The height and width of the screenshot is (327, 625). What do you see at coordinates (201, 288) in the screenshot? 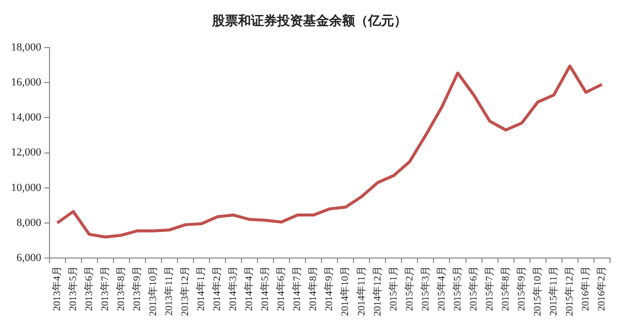
I see `x-tick-label: 2014年1月` at bounding box center [201, 288].